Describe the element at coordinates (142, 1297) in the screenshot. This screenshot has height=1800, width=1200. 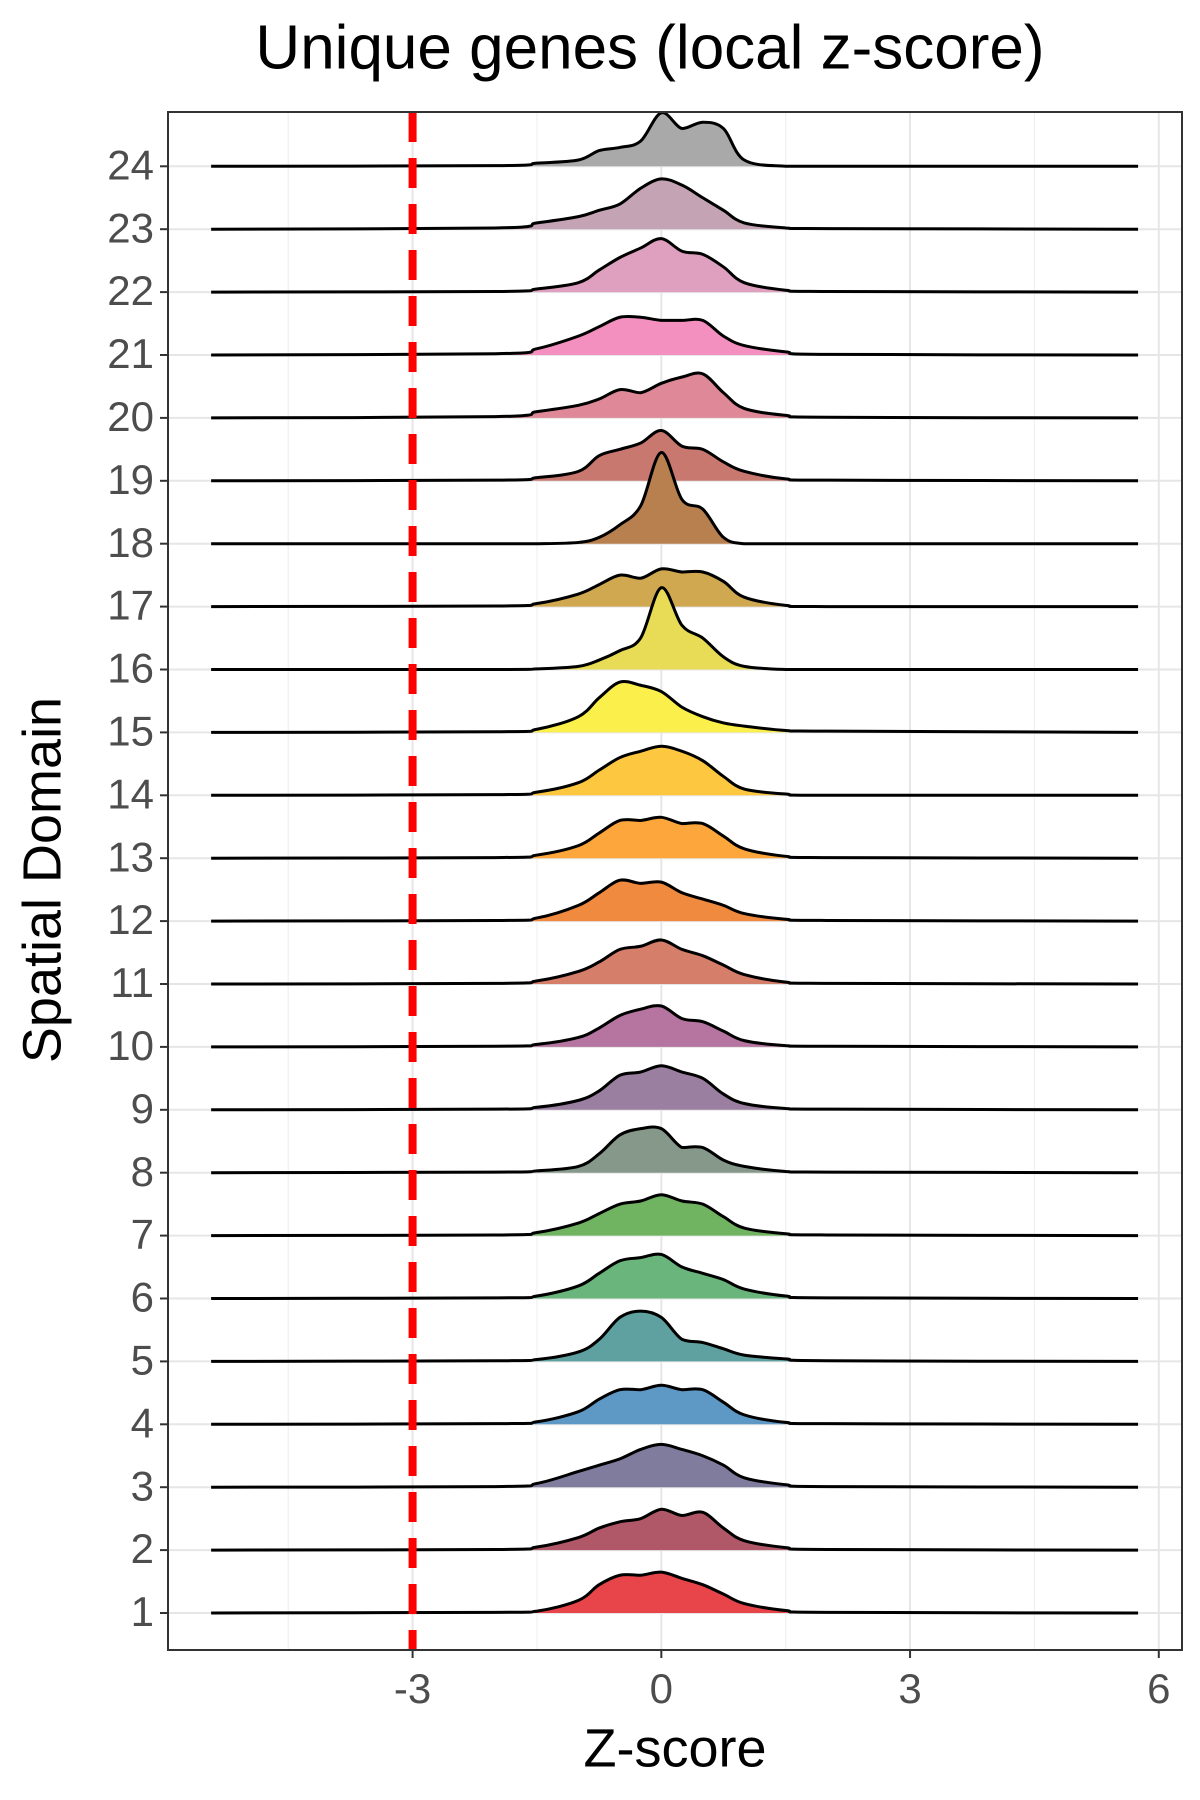
I see `y-tick-label: 6` at that location.